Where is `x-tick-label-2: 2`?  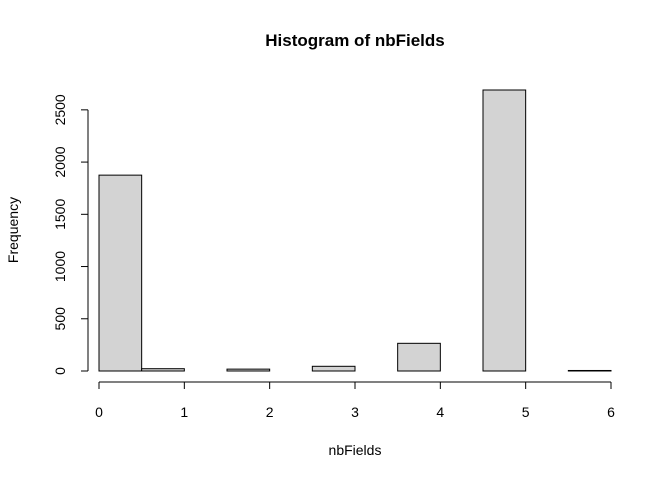
x-tick-label-2: 2 is located at coordinates (270, 412).